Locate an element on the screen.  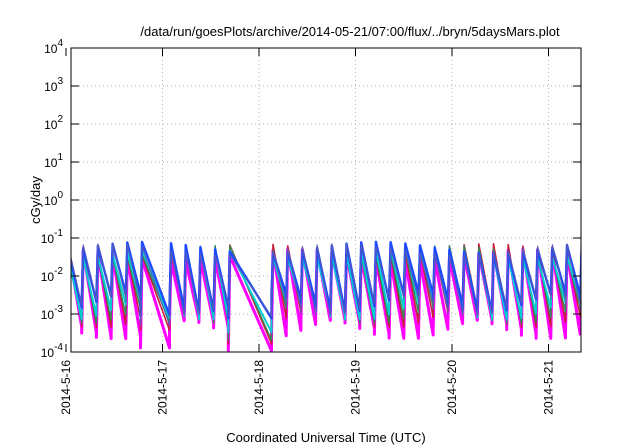
x-tick-label: 2014-5-17 is located at coordinates (163, 387).